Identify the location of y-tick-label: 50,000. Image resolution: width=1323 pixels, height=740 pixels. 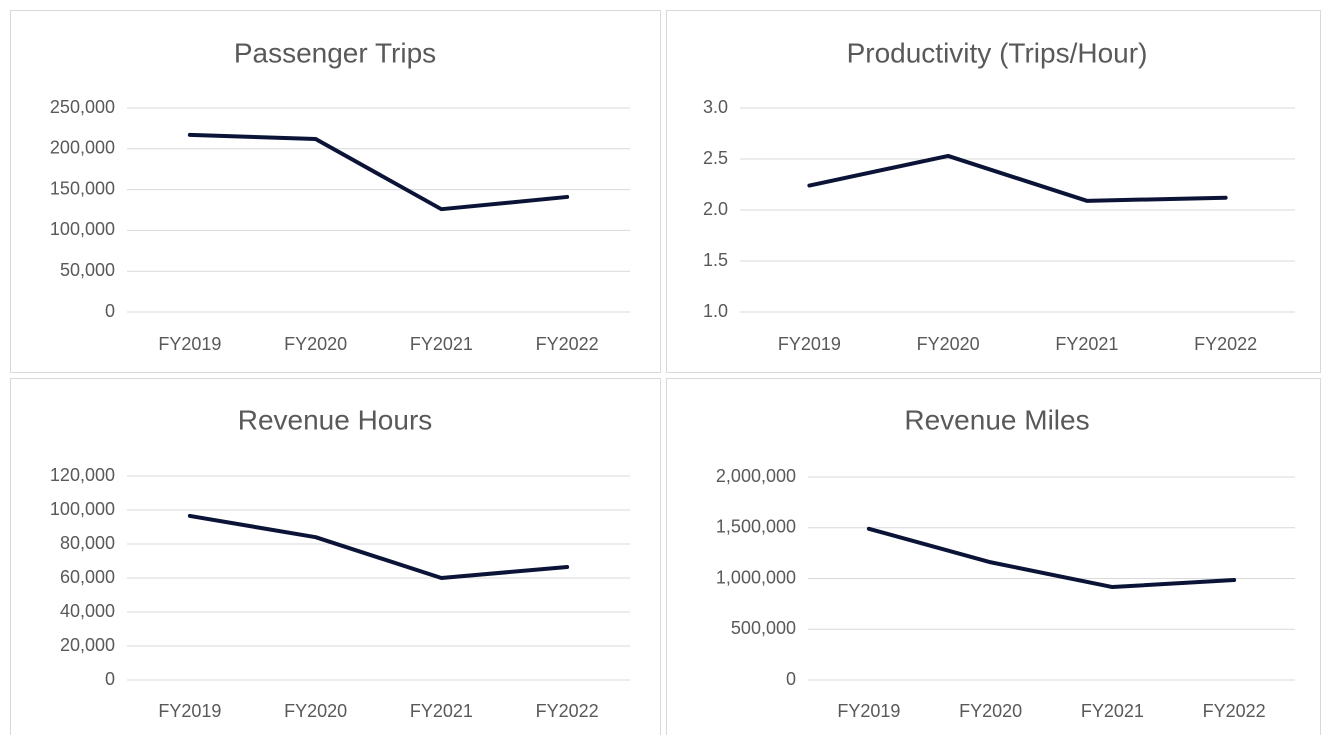
(87, 270).